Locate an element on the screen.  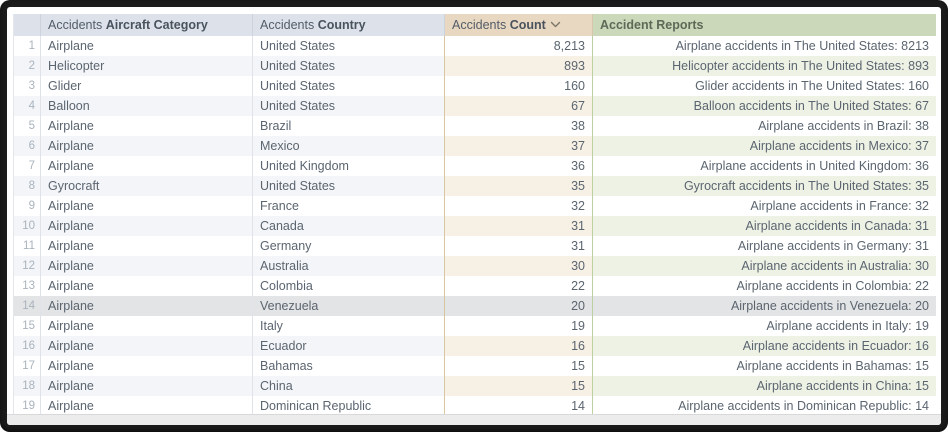
horizontal-scrollbar is located at coordinates (474, 419).